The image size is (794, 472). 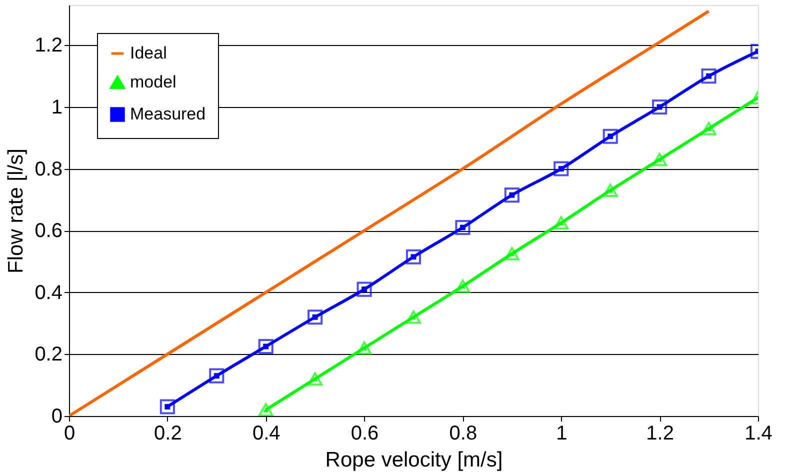 I want to click on x-tick-label: 0.6, so click(x=364, y=433).